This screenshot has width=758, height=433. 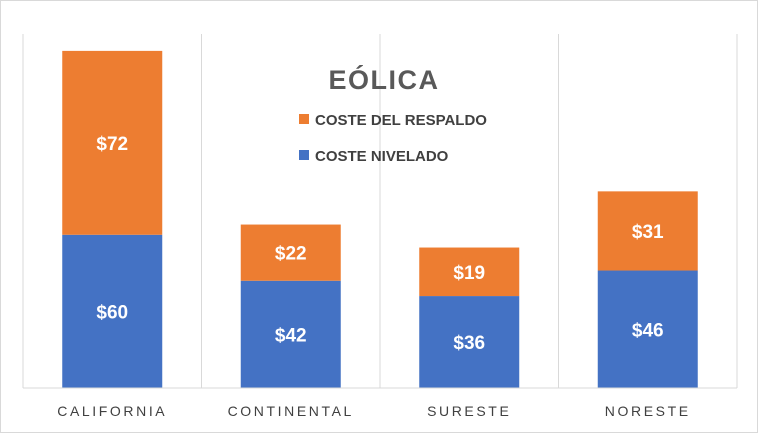 What do you see at coordinates (469, 411) in the screenshot?
I see `category-label-sureste: SURESTE` at bounding box center [469, 411].